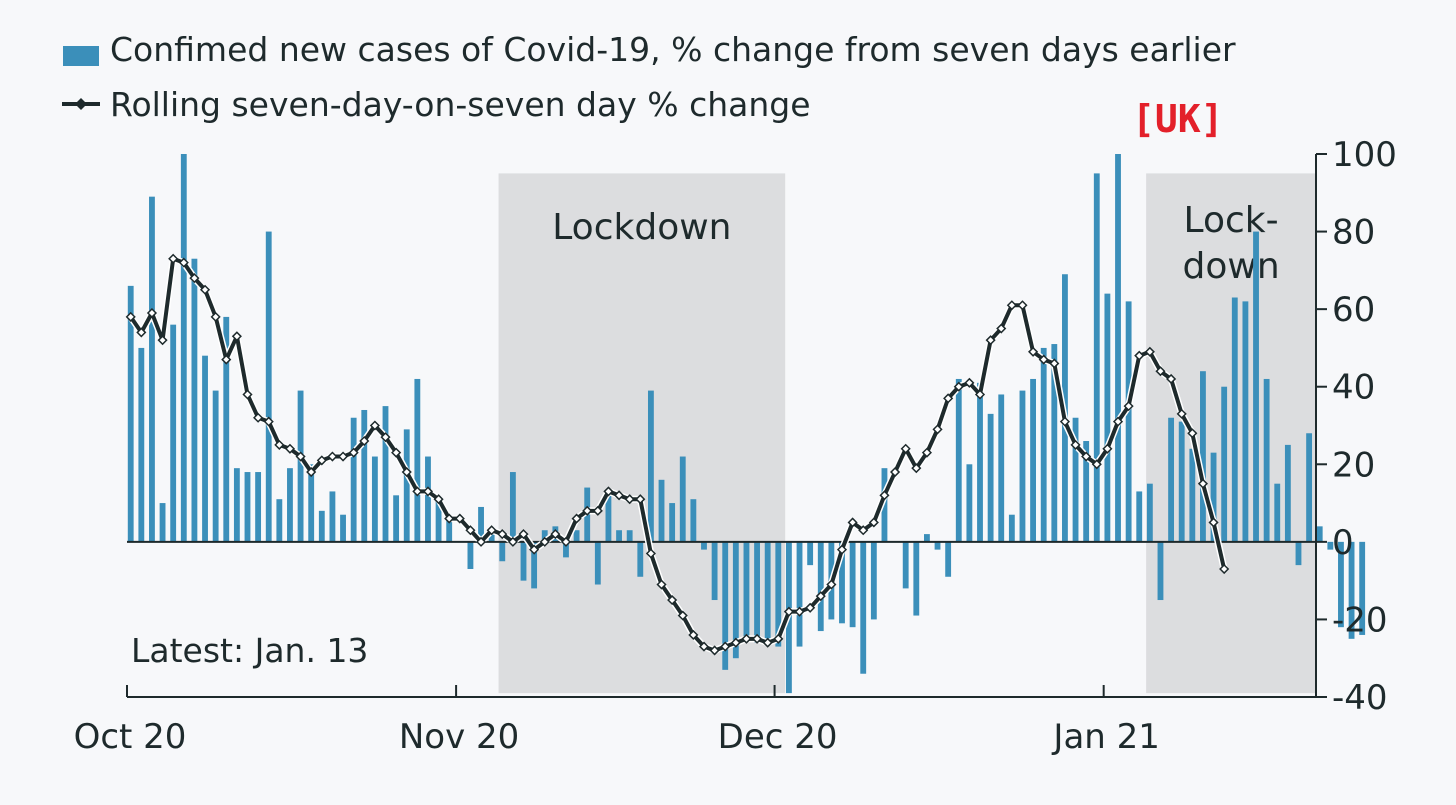  Describe the element at coordinates (81, 56) in the screenshot. I see `legend-bar-swatch` at that location.